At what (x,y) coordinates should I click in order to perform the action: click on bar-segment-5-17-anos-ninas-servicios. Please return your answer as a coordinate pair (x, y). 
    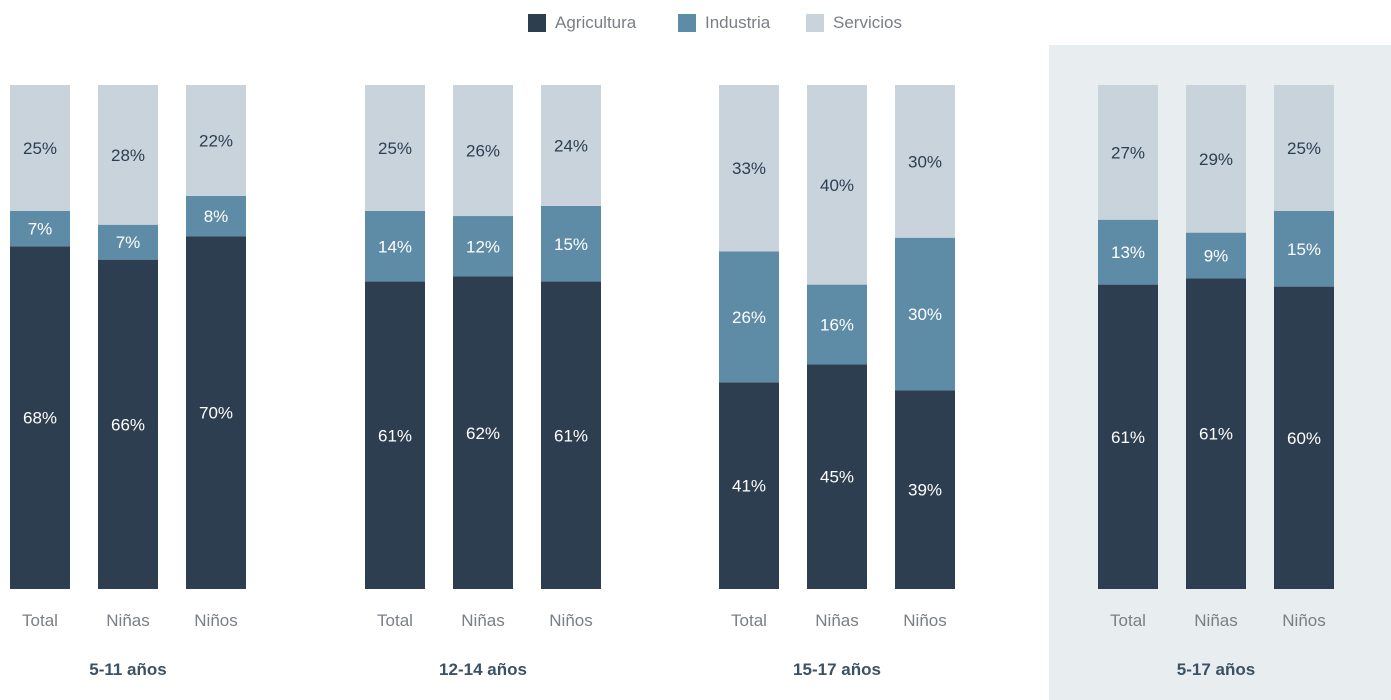
    Looking at the image, I should click on (1216, 159).